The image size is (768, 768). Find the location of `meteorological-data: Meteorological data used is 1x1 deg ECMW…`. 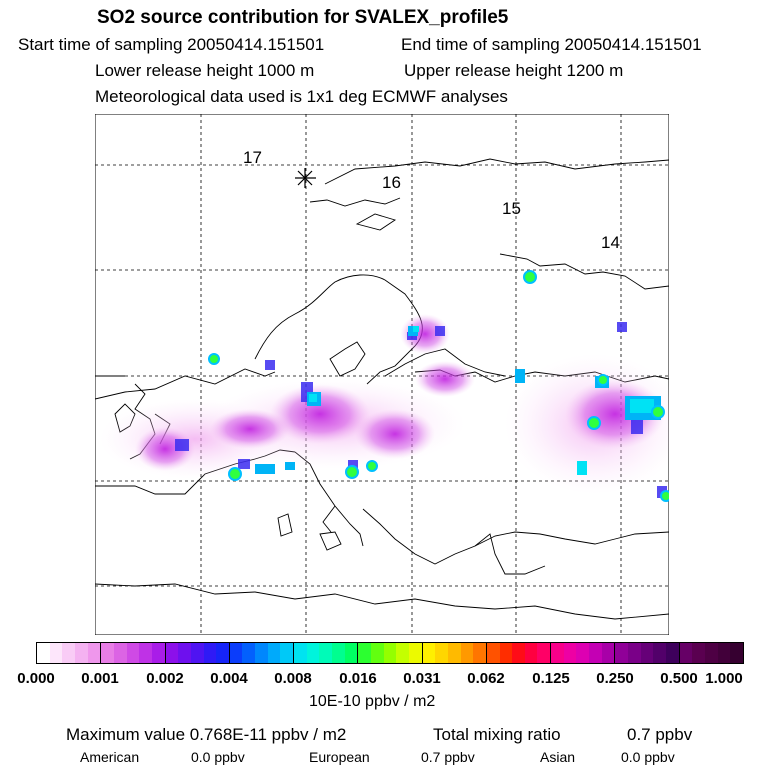

meteorological-data: Meteorological data used is 1x1 deg ECMW… is located at coordinates (301, 96).